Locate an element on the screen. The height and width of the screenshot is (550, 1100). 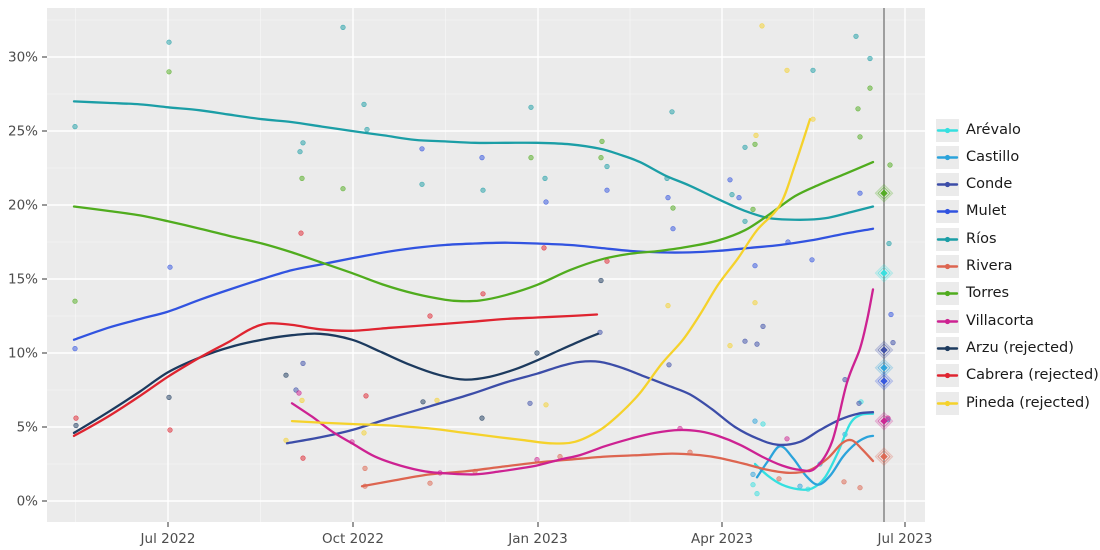
legend-item-rios: Ríos is located at coordinates (966, 239).